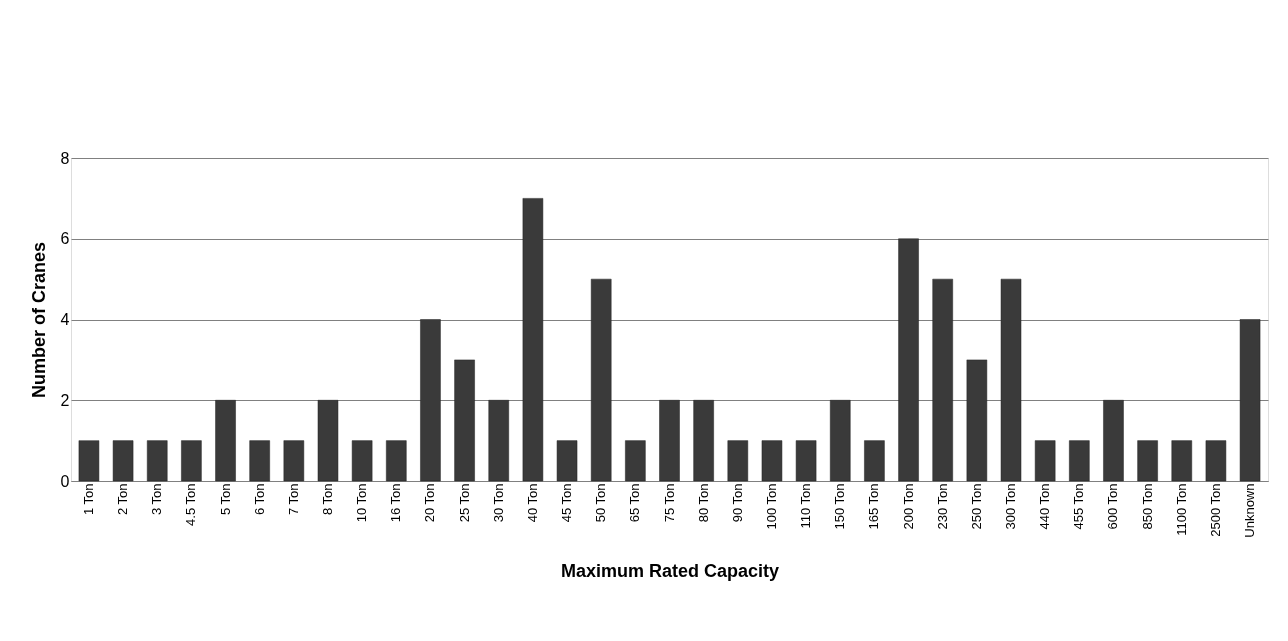 This screenshot has height=641, width=1288. Describe the element at coordinates (1011, 506) in the screenshot. I see `x-tick-label: 300 Ton` at that location.